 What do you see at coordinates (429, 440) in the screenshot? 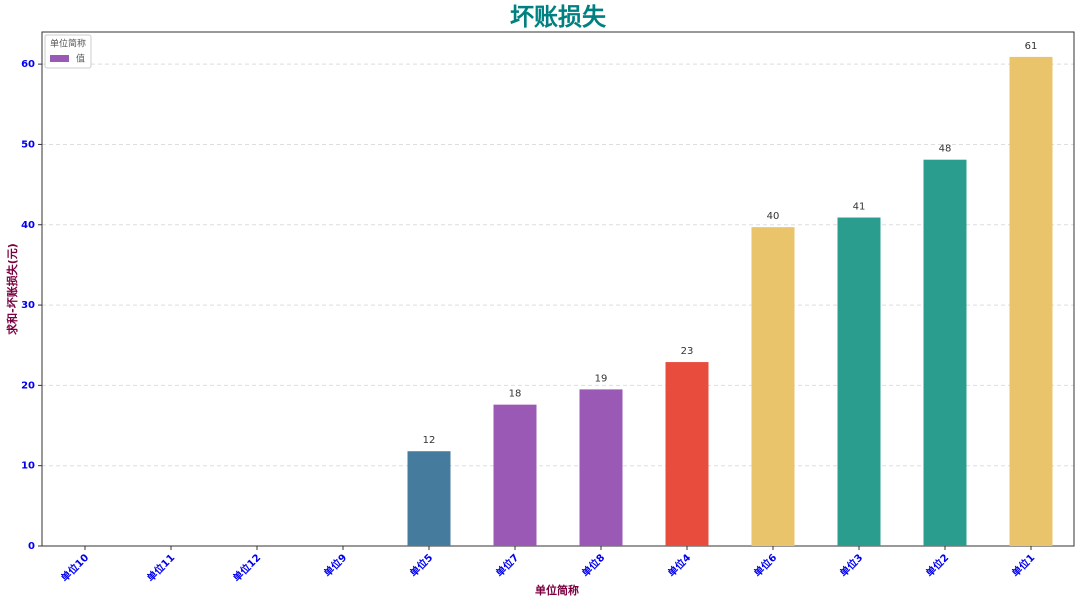
I see `value-label: 12` at bounding box center [429, 440].